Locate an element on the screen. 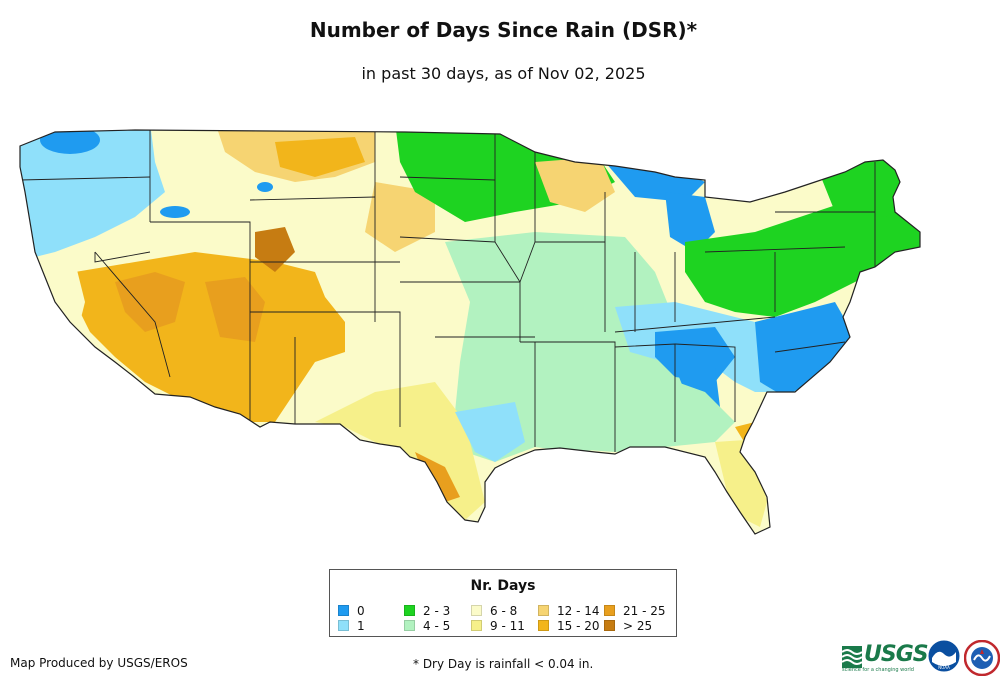  legend-item-4: 6 - 8 is located at coordinates (494, 611).